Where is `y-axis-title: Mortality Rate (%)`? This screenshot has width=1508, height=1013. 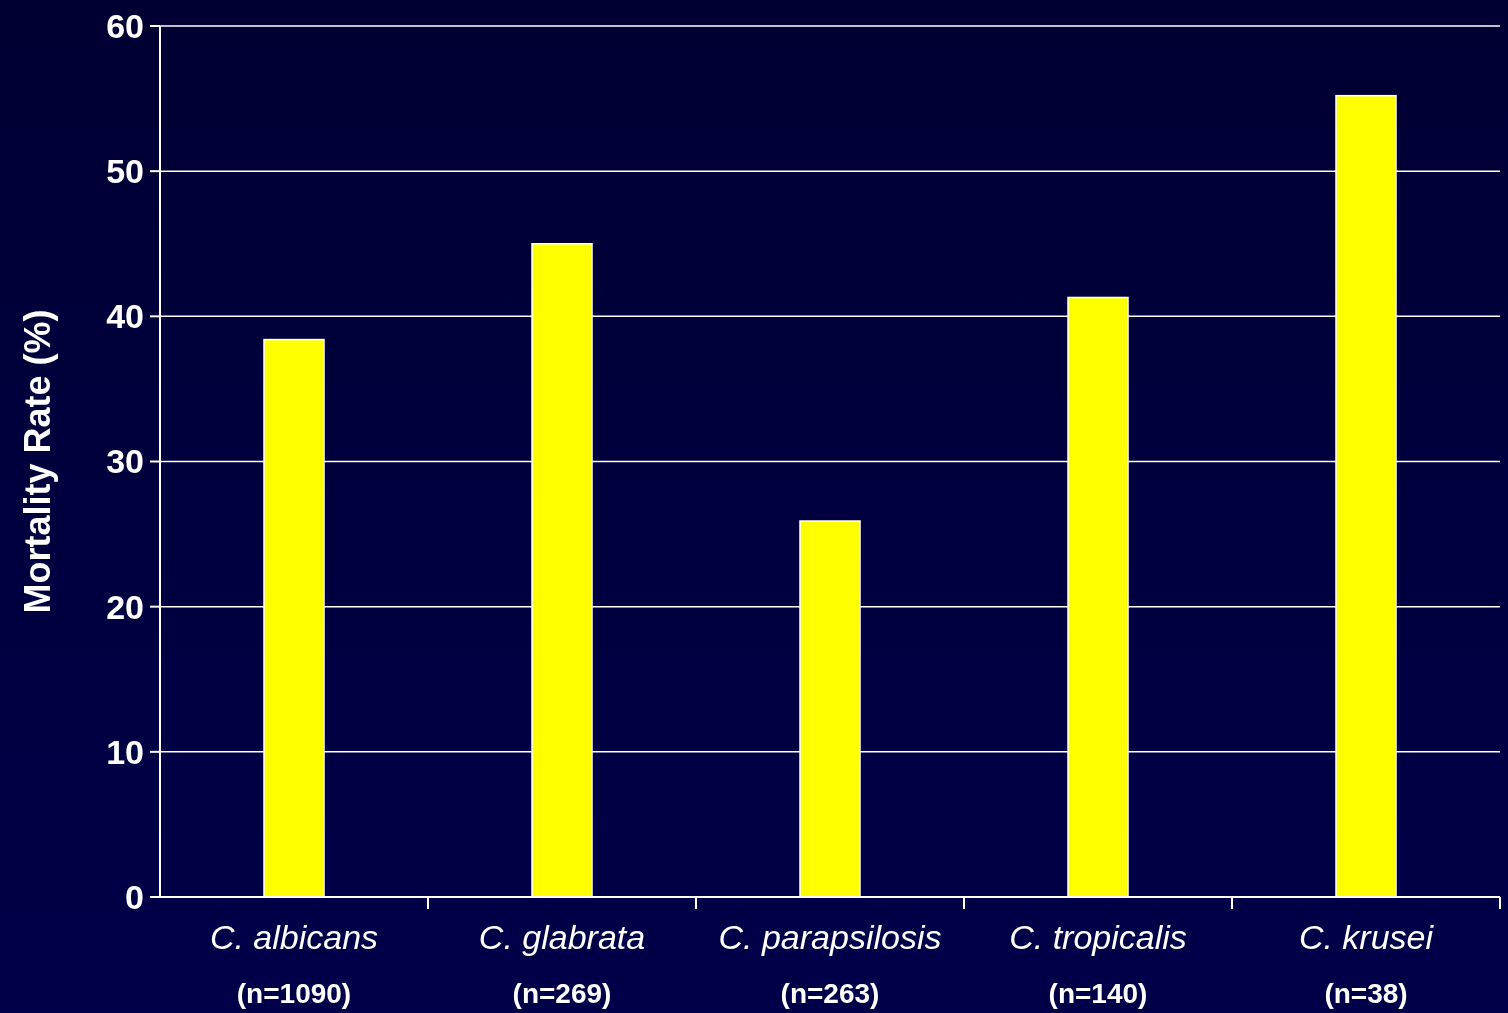 y-axis-title: Mortality Rate (%) is located at coordinates (37, 461).